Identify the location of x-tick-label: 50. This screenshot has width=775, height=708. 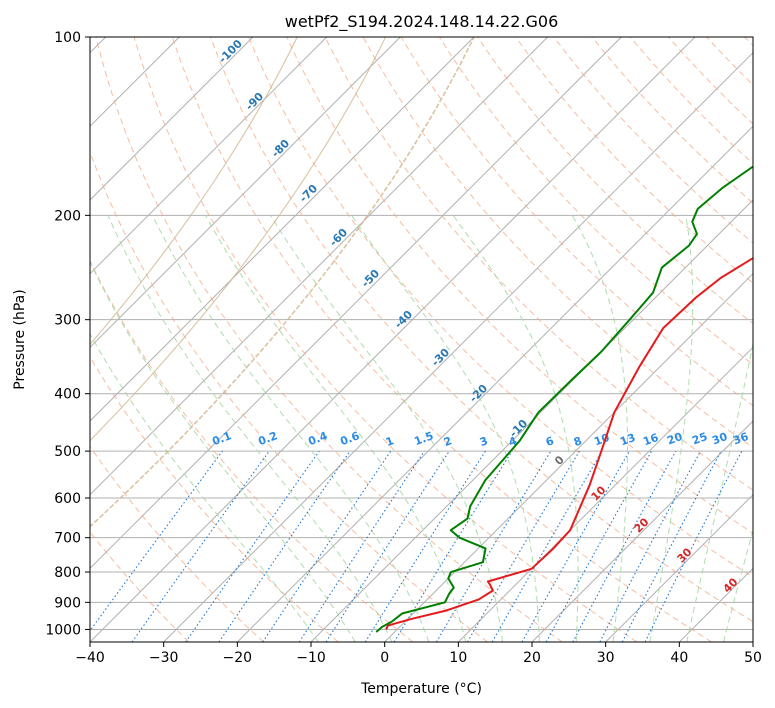
(753, 658).